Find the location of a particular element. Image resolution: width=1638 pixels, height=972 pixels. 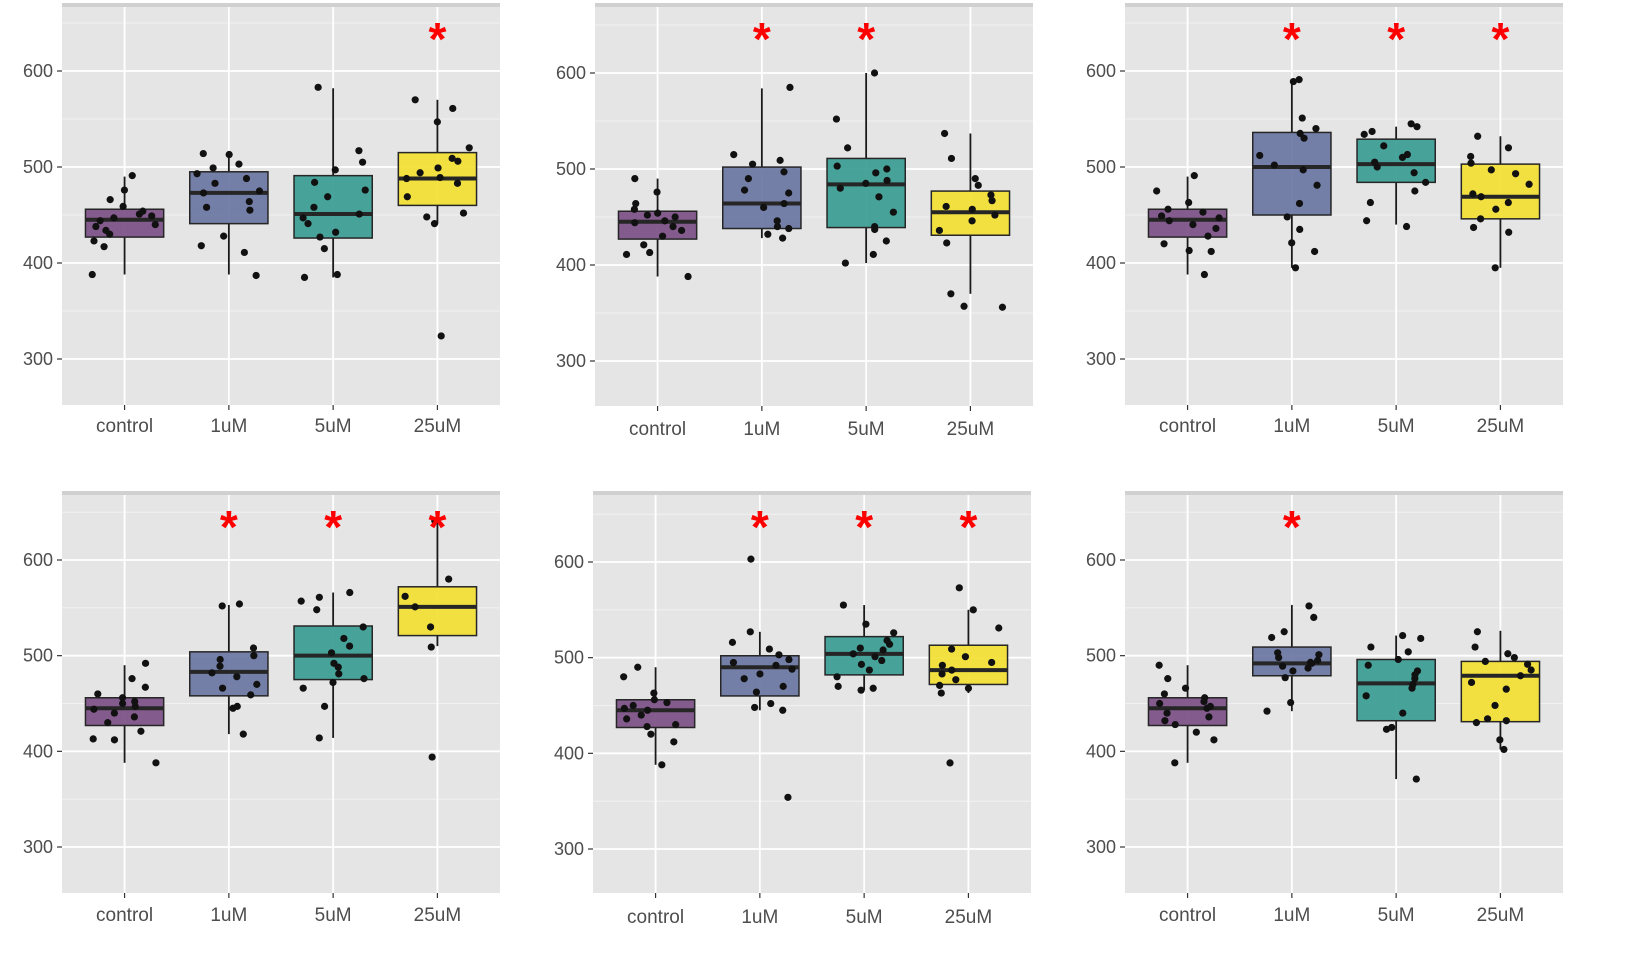

x-tick-label: 1uM is located at coordinates (1291, 426).